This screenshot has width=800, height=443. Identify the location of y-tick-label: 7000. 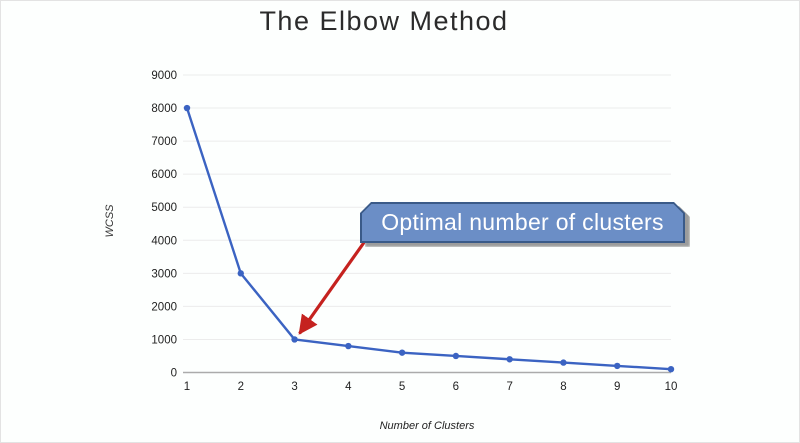
(164, 142).